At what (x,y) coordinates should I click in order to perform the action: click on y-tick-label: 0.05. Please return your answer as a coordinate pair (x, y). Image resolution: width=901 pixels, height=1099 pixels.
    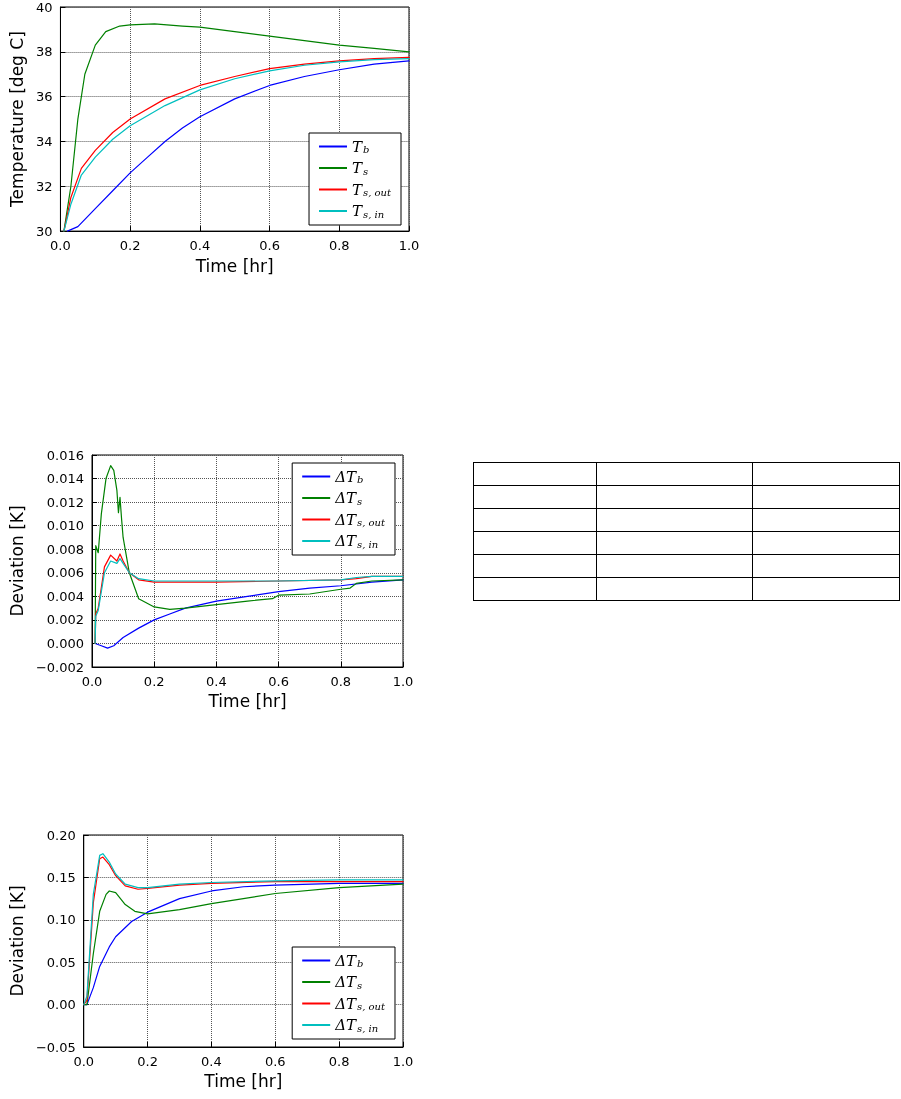
    Looking at the image, I should click on (61, 962).